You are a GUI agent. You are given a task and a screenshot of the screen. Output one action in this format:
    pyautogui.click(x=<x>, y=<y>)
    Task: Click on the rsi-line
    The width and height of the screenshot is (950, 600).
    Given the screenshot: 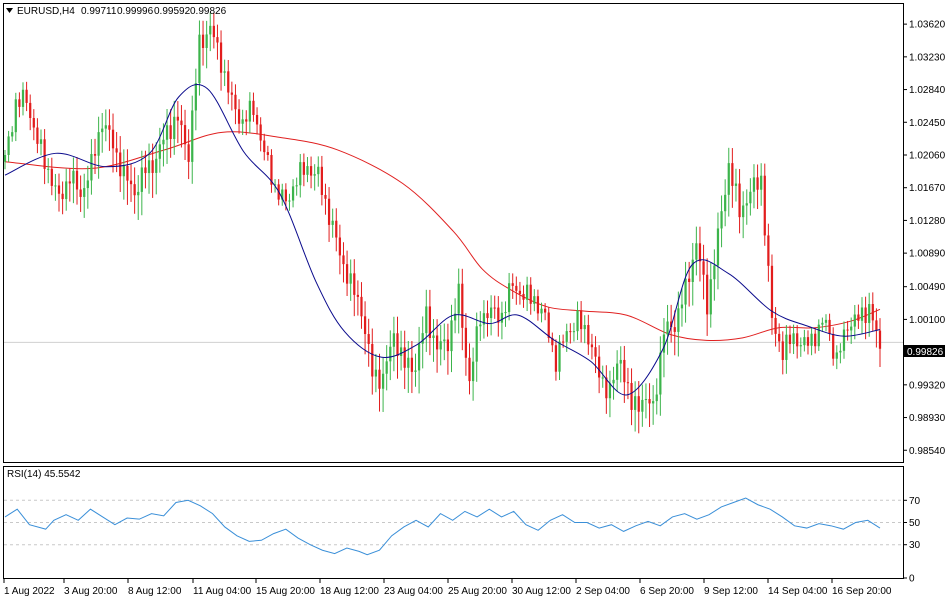 What is the action you would take?
    pyautogui.click(x=442, y=526)
    